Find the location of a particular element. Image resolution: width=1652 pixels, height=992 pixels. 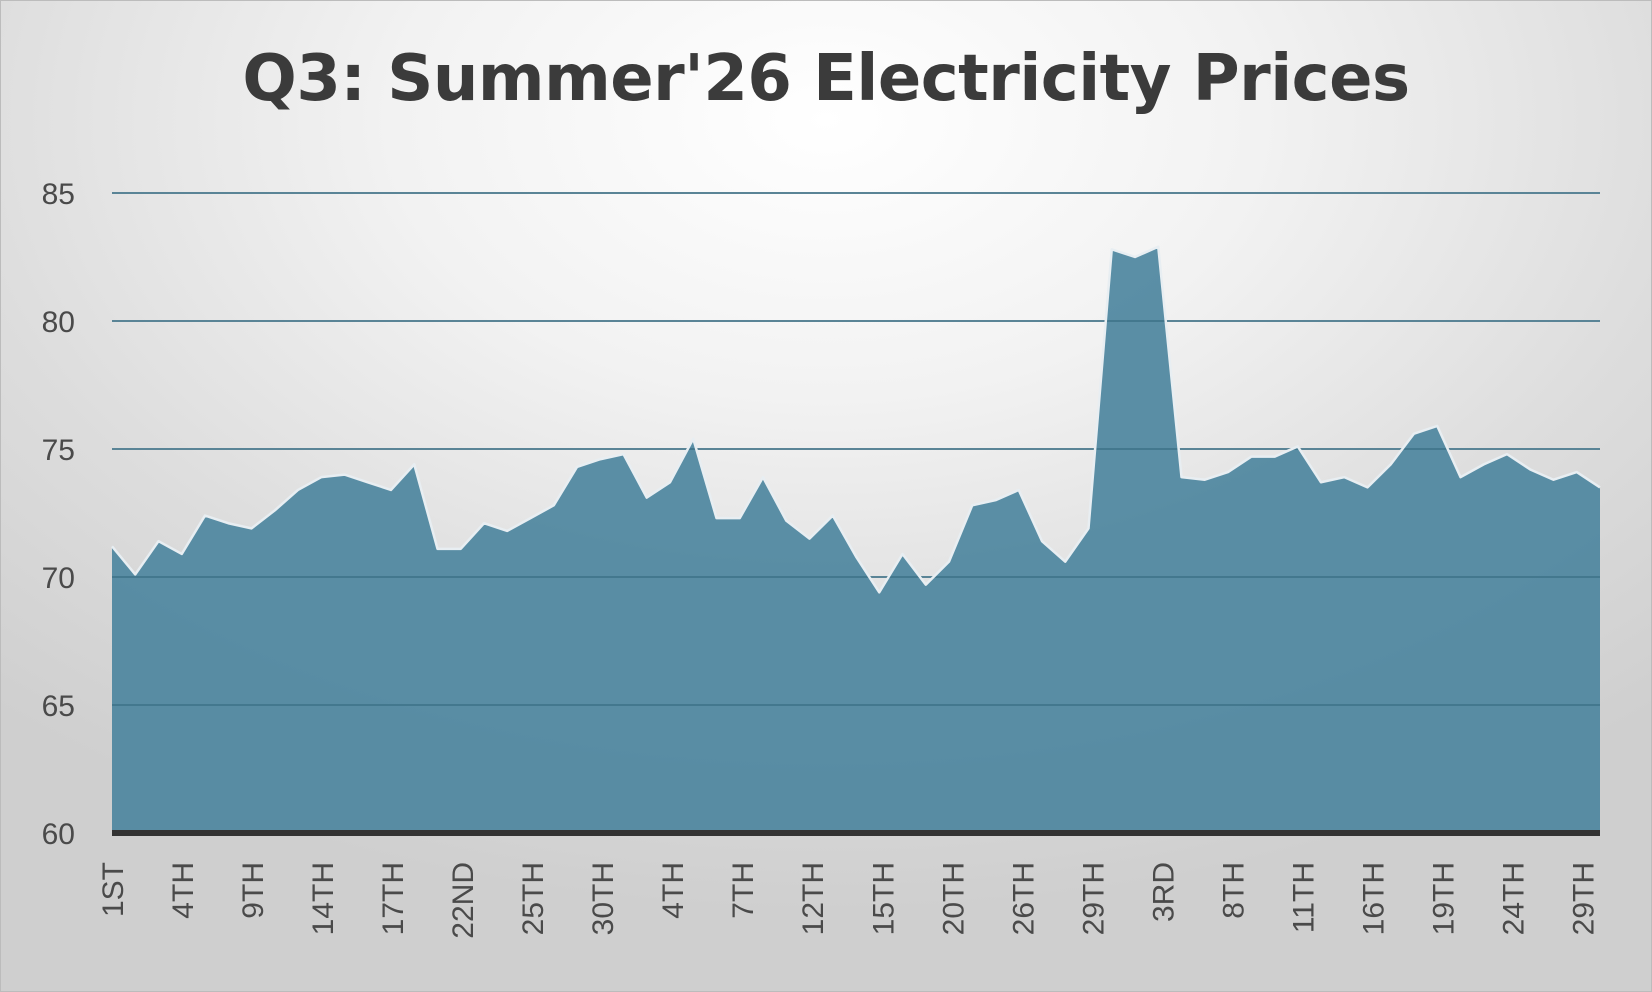

x-tick-label: 16TH is located at coordinates (1373, 898).